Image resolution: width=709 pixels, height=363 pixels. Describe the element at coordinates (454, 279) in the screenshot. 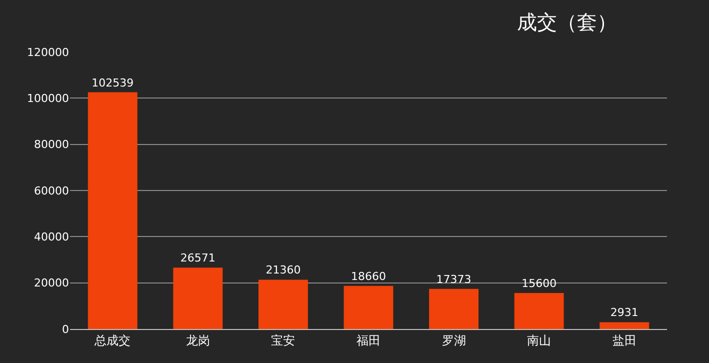

I see `data-label: 17373` at that location.